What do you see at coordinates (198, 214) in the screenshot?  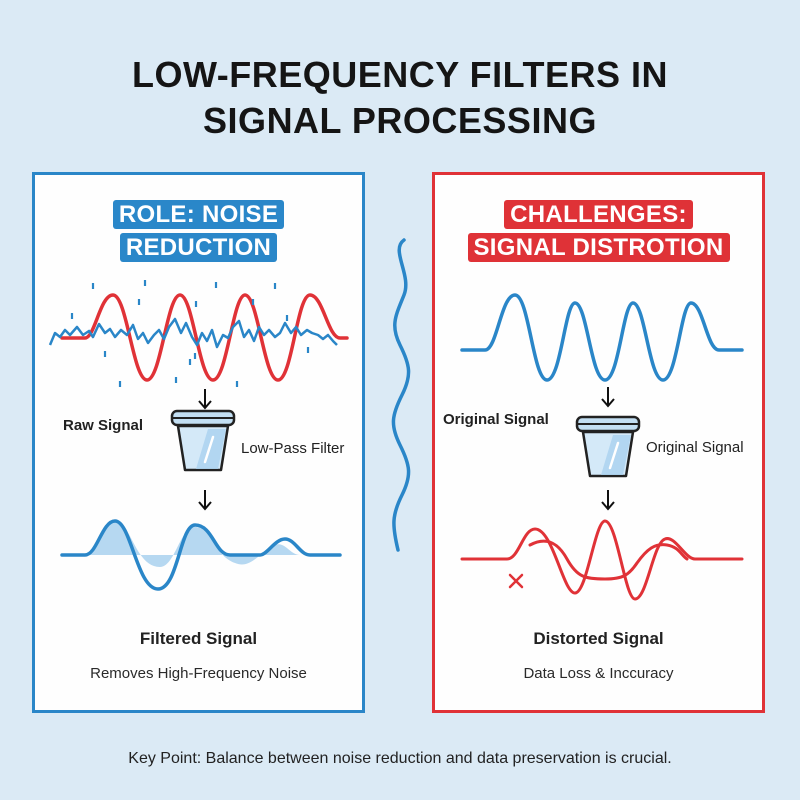 I see `role-badge-line-1: ROLE: NOISE` at bounding box center [198, 214].